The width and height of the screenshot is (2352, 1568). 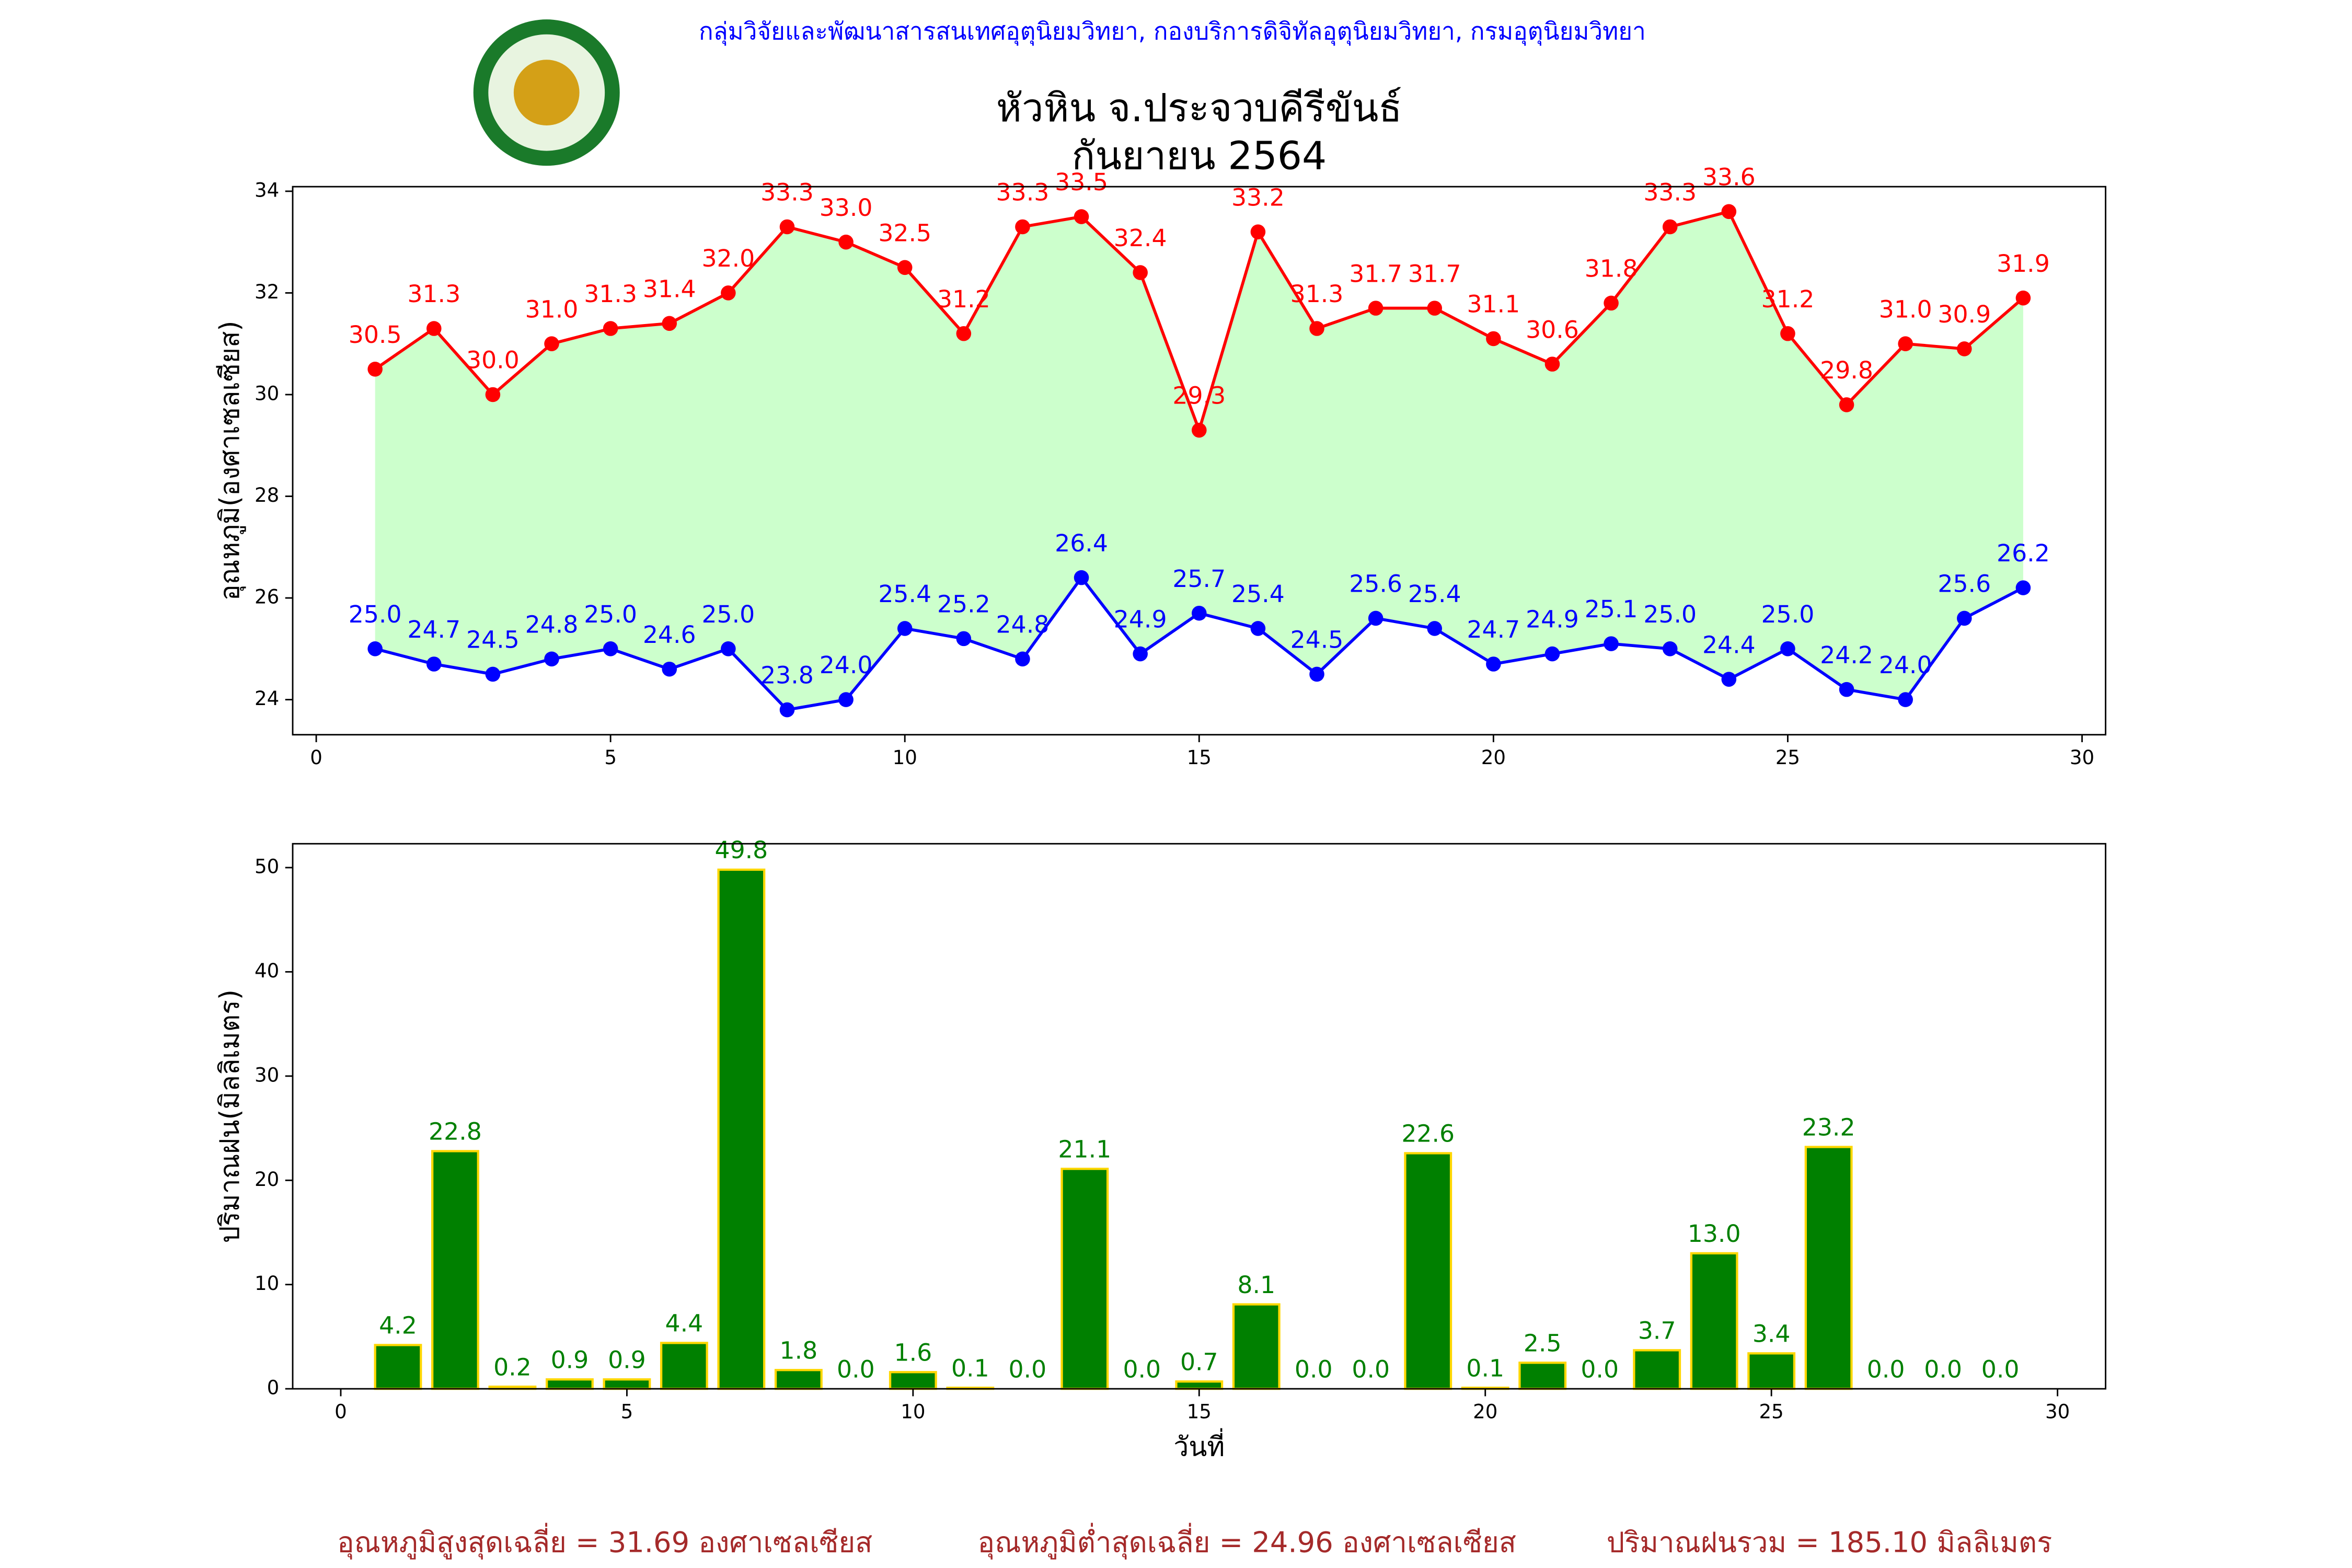 I want to click on data-label: 0.1, so click(x=970, y=1368).